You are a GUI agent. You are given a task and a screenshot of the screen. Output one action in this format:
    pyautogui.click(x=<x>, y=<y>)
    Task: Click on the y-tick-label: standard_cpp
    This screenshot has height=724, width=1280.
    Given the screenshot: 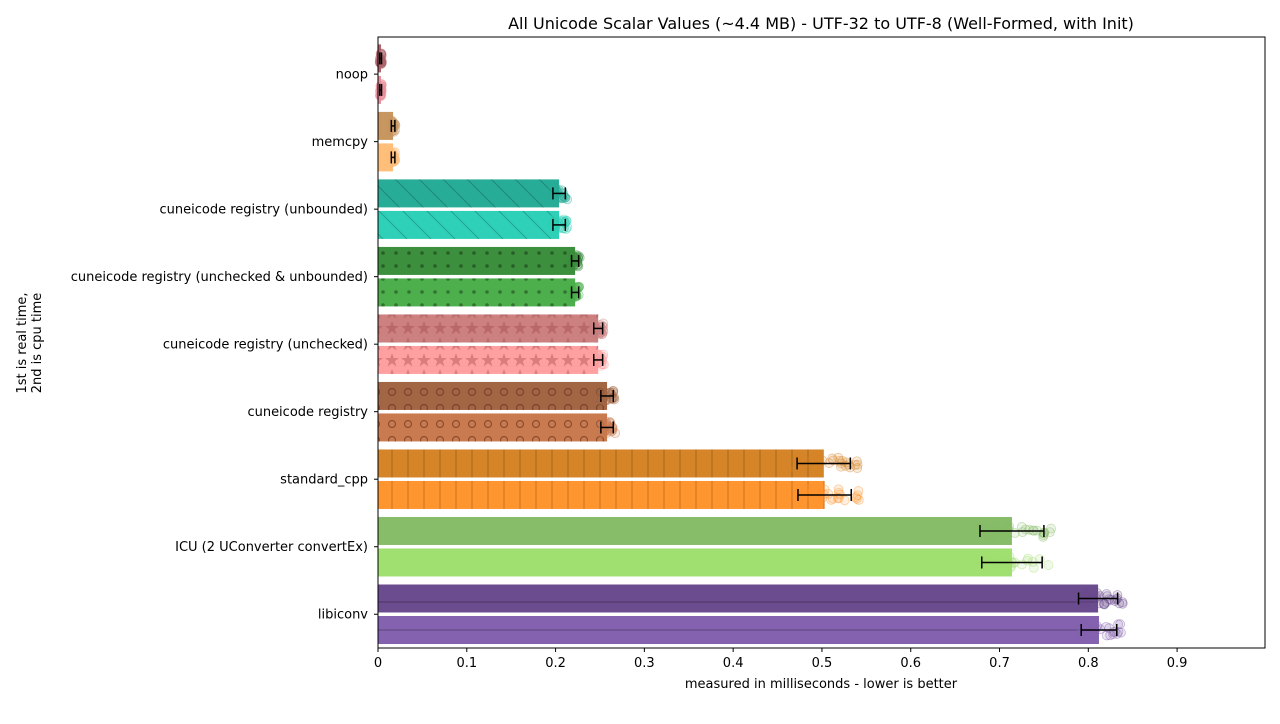 What is the action you would take?
    pyautogui.click(x=324, y=480)
    